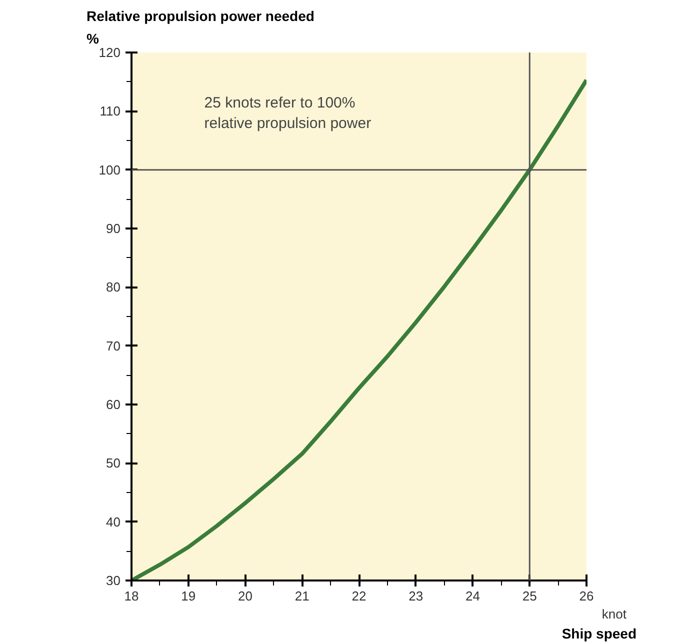 The height and width of the screenshot is (642, 690). I want to click on y-tick-label: 120, so click(109, 52).